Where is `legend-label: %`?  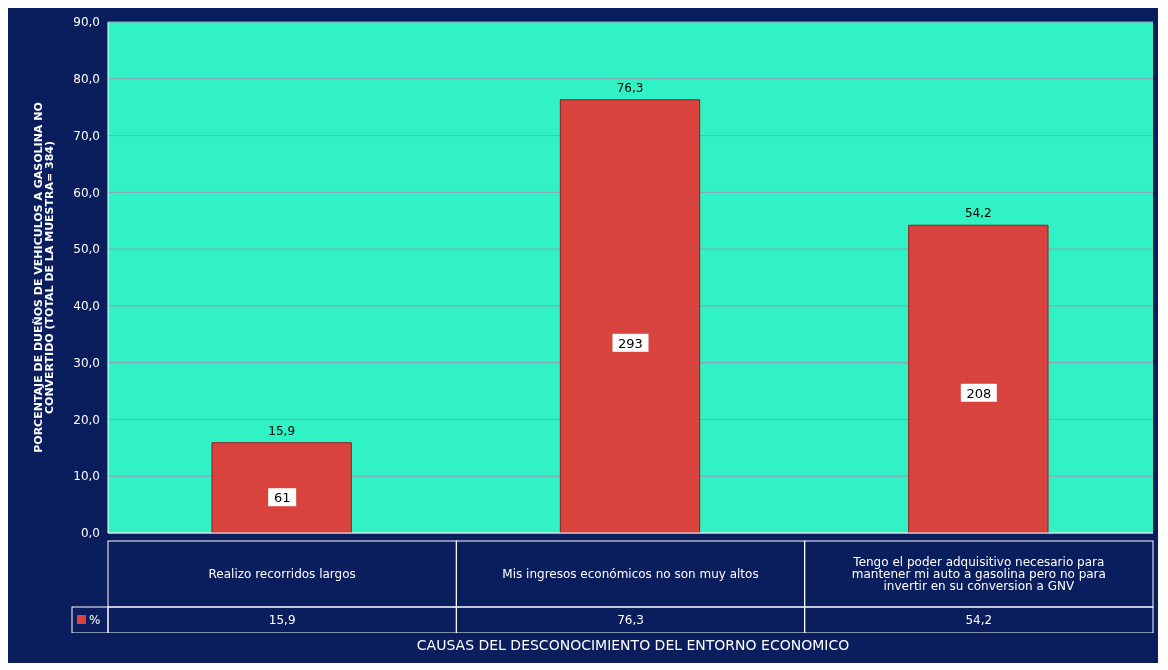
legend-label: % is located at coordinates (95, 620).